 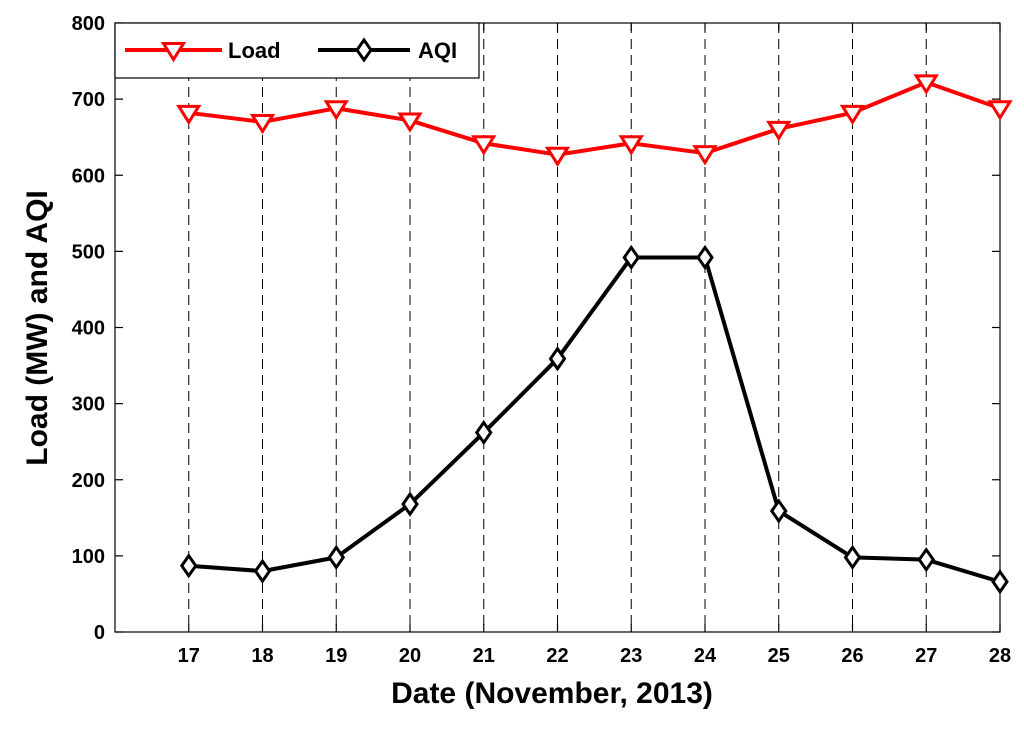 What do you see at coordinates (88, 557) in the screenshot?
I see `y-tick-label: 100` at bounding box center [88, 557].